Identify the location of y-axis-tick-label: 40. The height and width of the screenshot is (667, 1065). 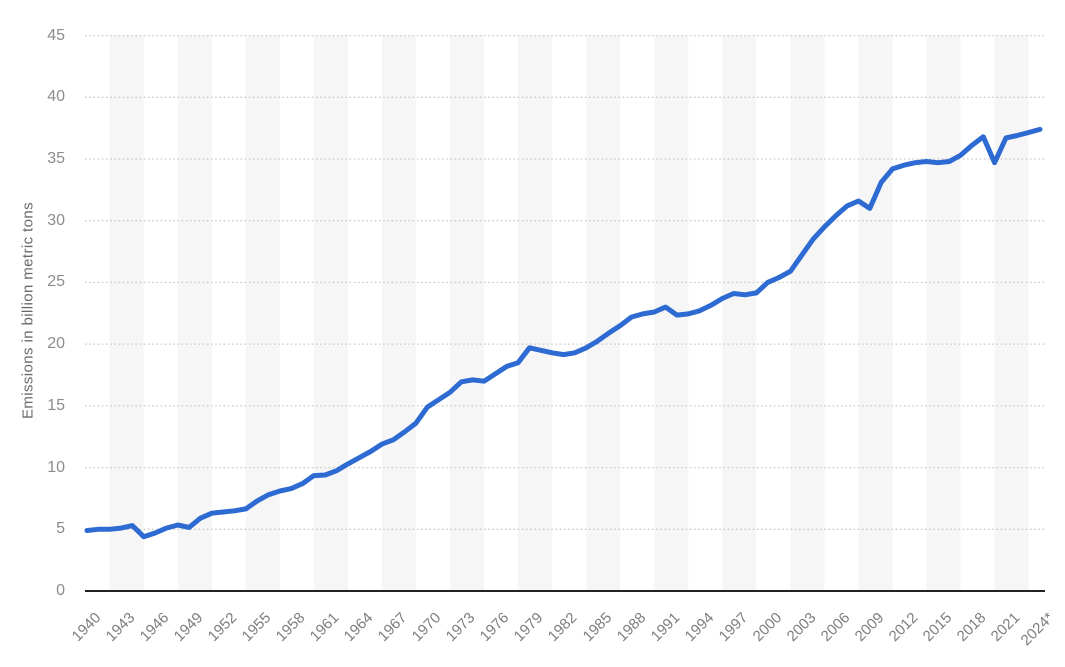
(56, 96).